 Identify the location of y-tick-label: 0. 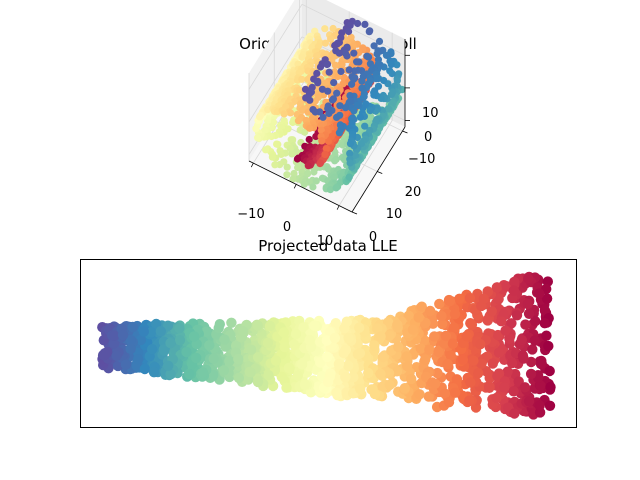
(373, 237).